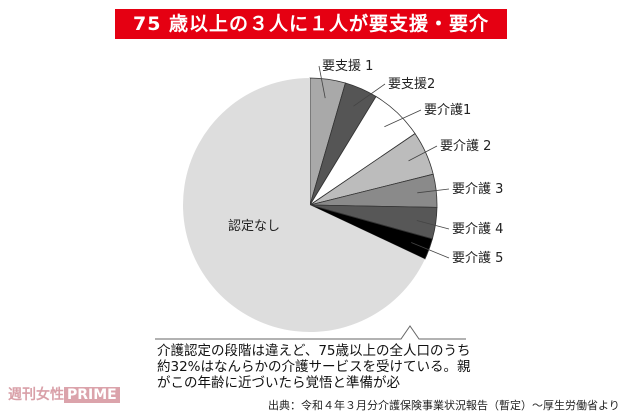 The width and height of the screenshot is (620, 413). I want to click on slice-label: 要介護 3, so click(477, 189).